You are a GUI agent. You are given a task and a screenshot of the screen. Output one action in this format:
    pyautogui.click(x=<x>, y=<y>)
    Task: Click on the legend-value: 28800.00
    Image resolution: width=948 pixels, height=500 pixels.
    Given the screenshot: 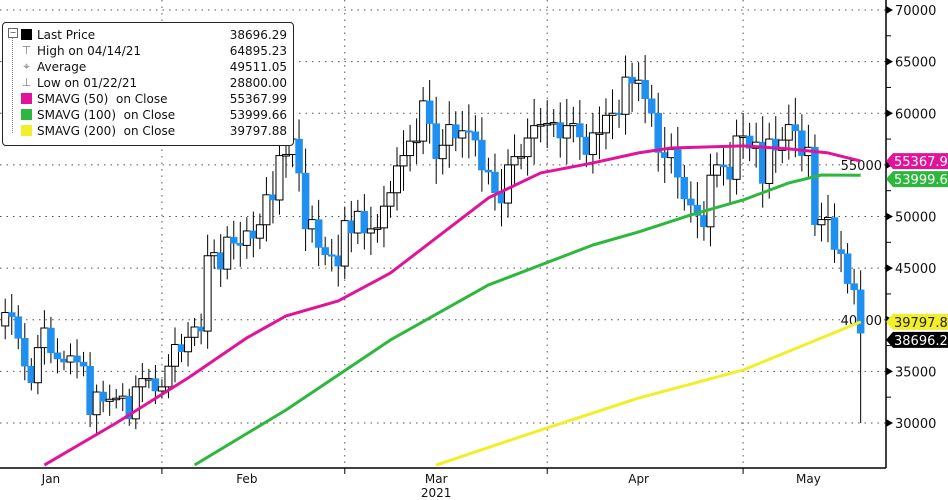 What is the action you would take?
    pyautogui.click(x=258, y=83)
    